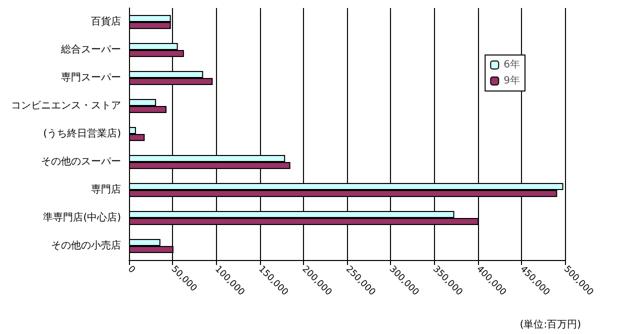  What do you see at coordinates (106, 22) in the screenshot?
I see `y-tick-label: 百貨店` at bounding box center [106, 22].